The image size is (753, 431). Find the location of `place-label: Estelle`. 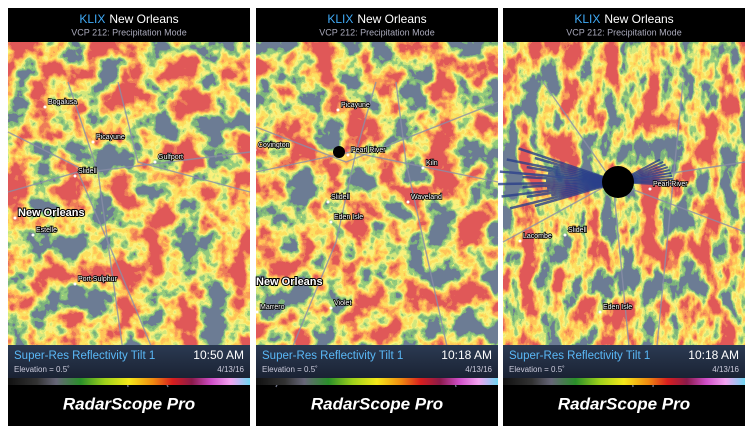

place-label: Estelle is located at coordinates (46, 230).